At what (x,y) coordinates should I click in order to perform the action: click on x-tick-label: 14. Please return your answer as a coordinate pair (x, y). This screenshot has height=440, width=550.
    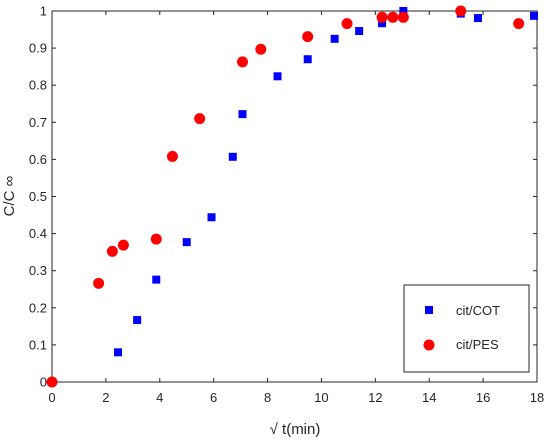
    Looking at the image, I should click on (429, 397).